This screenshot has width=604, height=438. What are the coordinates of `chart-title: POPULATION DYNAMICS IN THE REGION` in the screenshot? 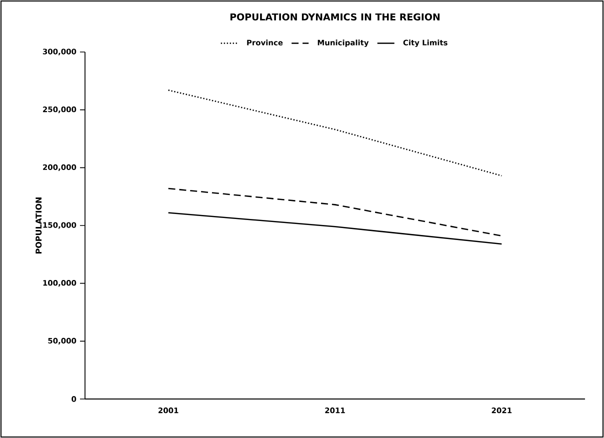 It's located at (335, 17).